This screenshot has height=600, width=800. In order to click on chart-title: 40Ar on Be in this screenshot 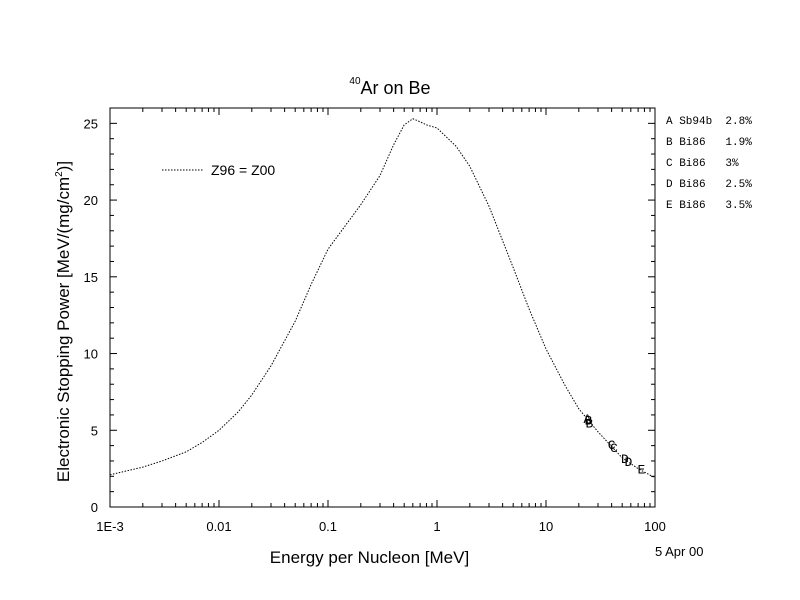, I will do `click(390, 87)`.